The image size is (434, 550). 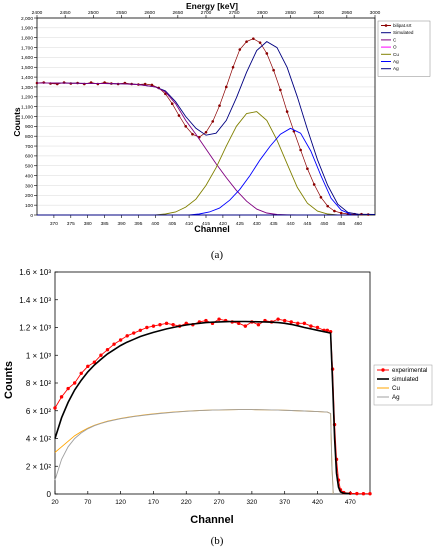 What do you see at coordinates (27, 98) in the screenshot?
I see `chart-a-y-tick-label: 1,200` at bounding box center [27, 98].